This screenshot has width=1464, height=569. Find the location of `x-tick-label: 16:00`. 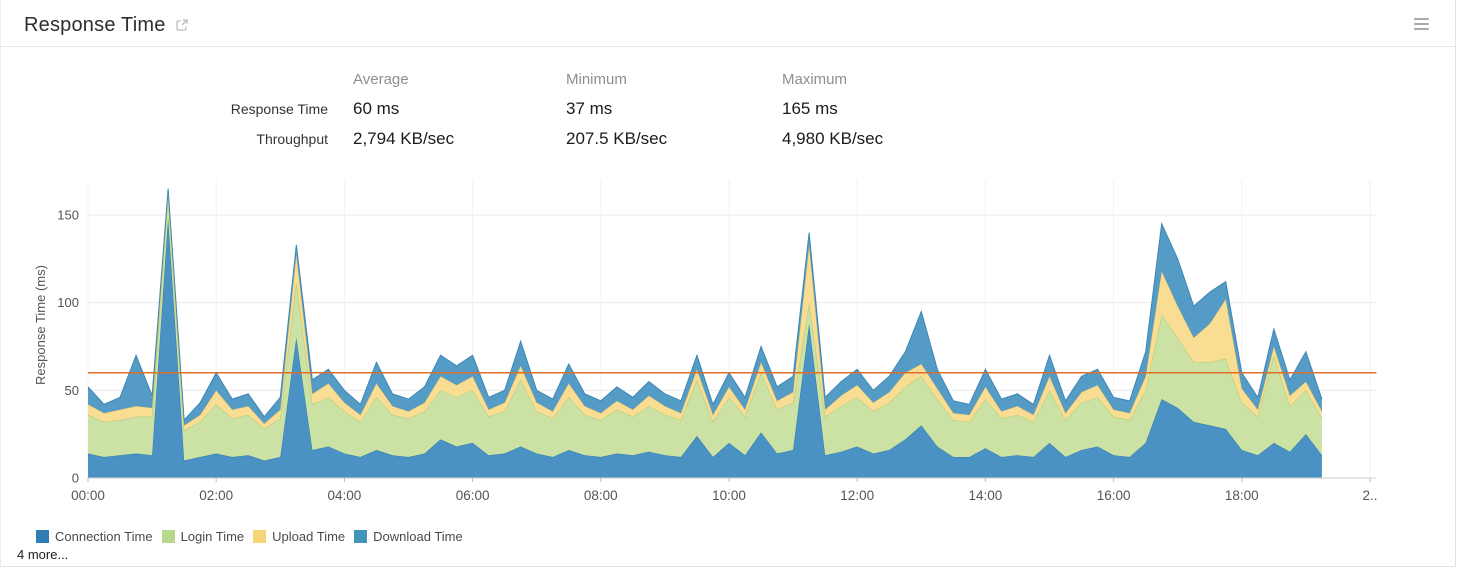

x-tick-label: 16:00 is located at coordinates (1114, 495).